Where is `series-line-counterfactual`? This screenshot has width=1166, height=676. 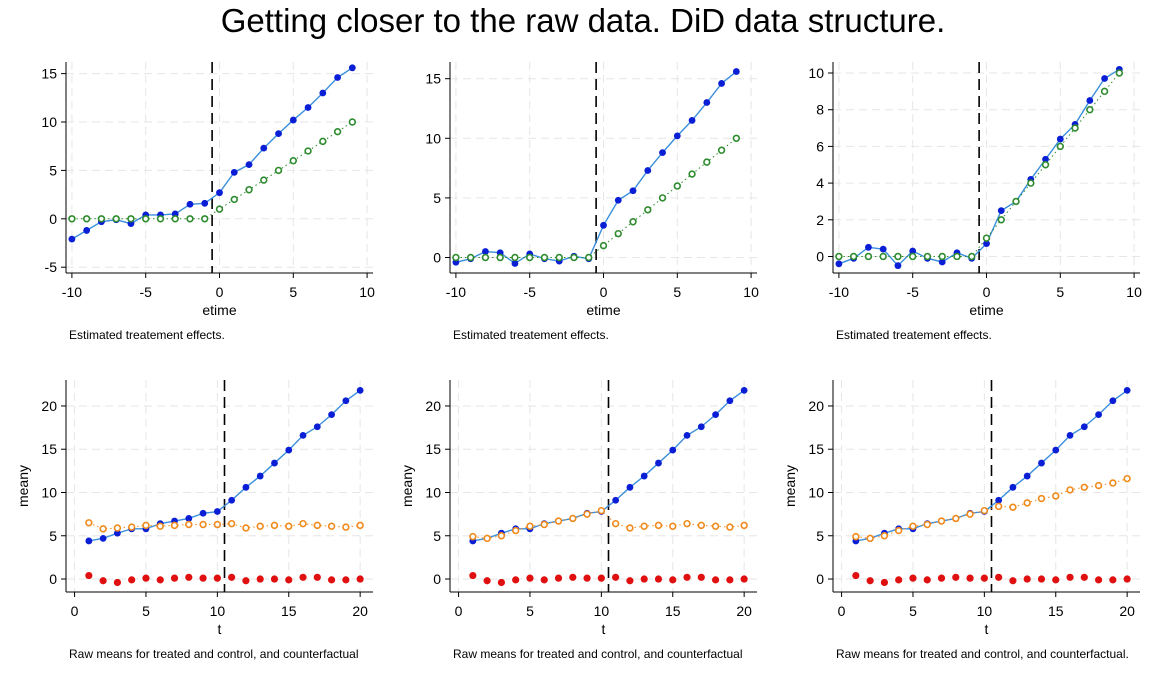
series-line-counterfactual is located at coordinates (991, 508).